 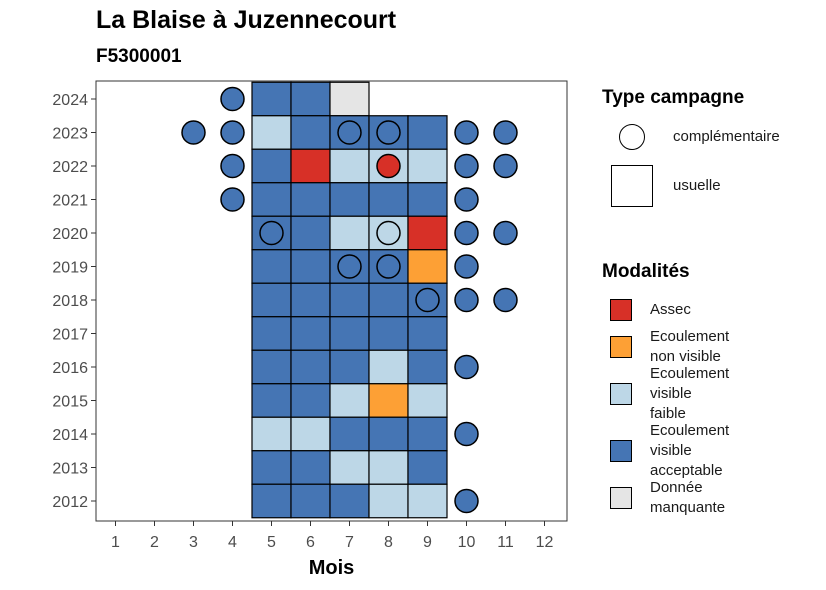 I want to click on legend-modalite-label: Assec, so click(x=670, y=310).